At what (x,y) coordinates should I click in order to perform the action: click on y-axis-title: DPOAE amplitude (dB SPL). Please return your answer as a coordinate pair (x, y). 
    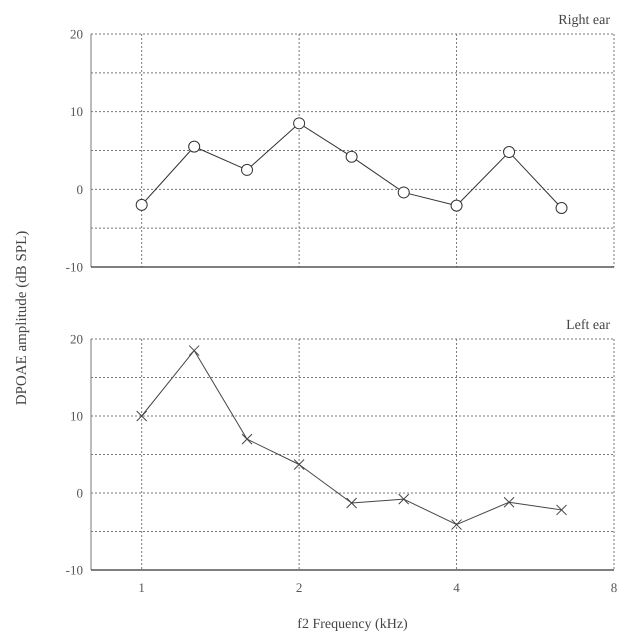
    Looking at the image, I should click on (22, 318).